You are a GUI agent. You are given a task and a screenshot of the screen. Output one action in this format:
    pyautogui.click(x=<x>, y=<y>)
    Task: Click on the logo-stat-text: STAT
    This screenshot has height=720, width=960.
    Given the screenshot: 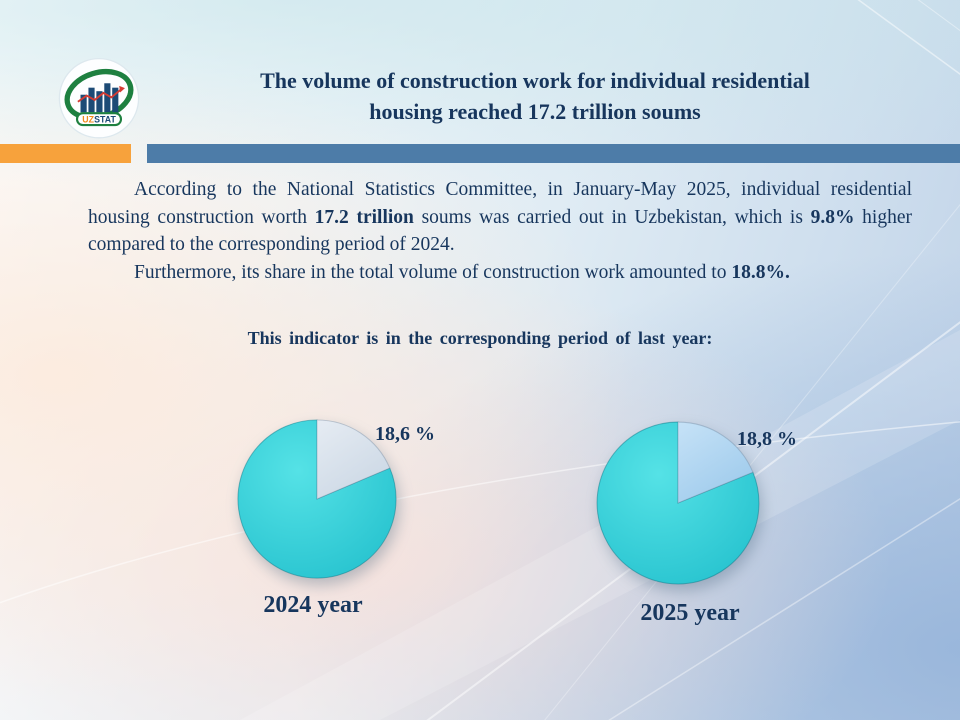 What is the action you would take?
    pyautogui.click(x=105, y=119)
    